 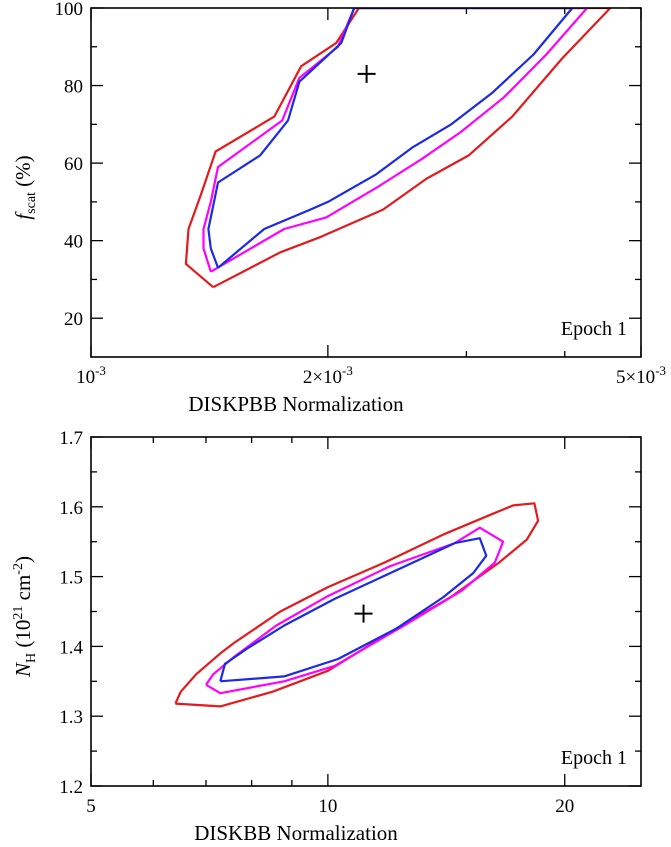 I want to click on x-tick-label-base: 2×10, so click(x=322, y=377).